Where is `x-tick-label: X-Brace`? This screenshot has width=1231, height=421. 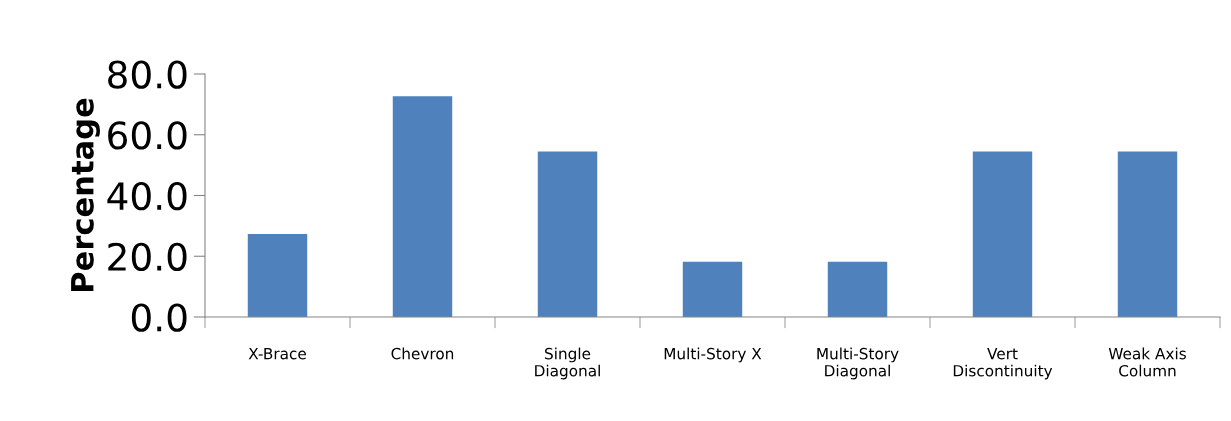
x-tick-label: X-Brace is located at coordinates (277, 354).